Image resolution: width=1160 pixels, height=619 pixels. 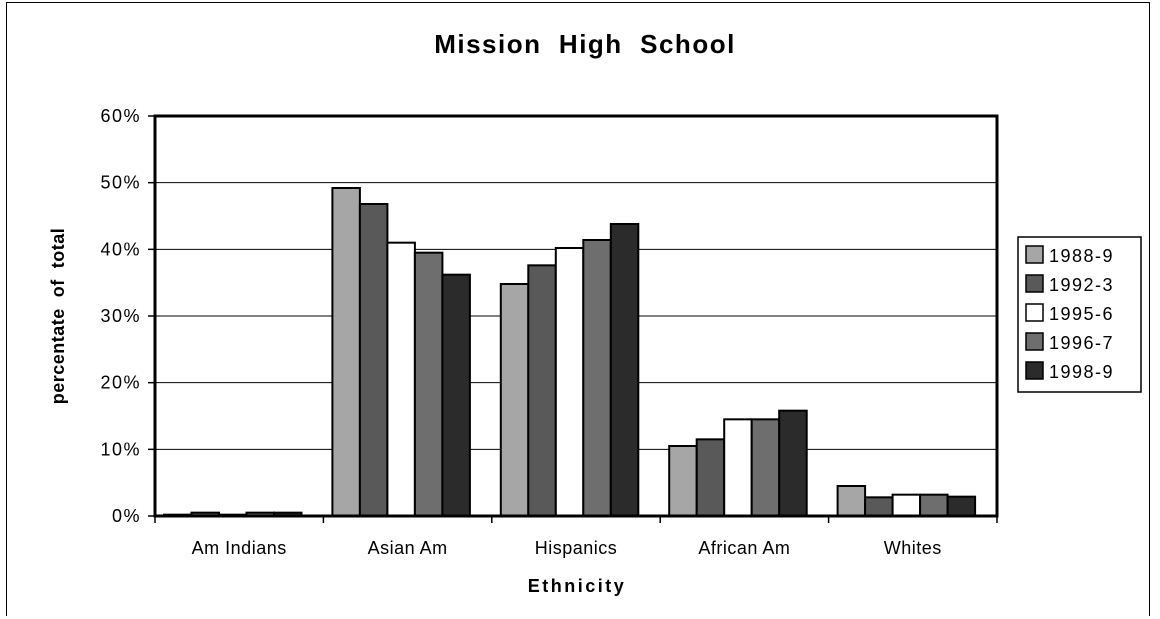 I want to click on x-axis-label: Ethnicity, so click(x=577, y=586).